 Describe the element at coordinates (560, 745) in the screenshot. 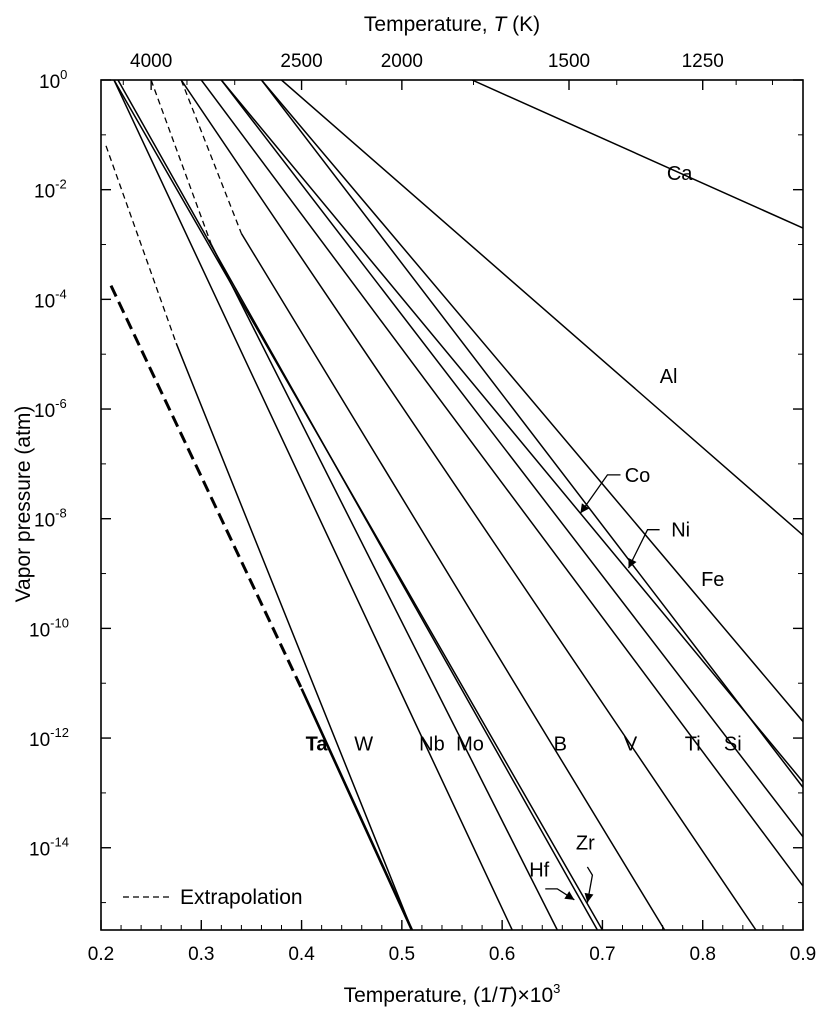

I see `series-label-b: B` at that location.